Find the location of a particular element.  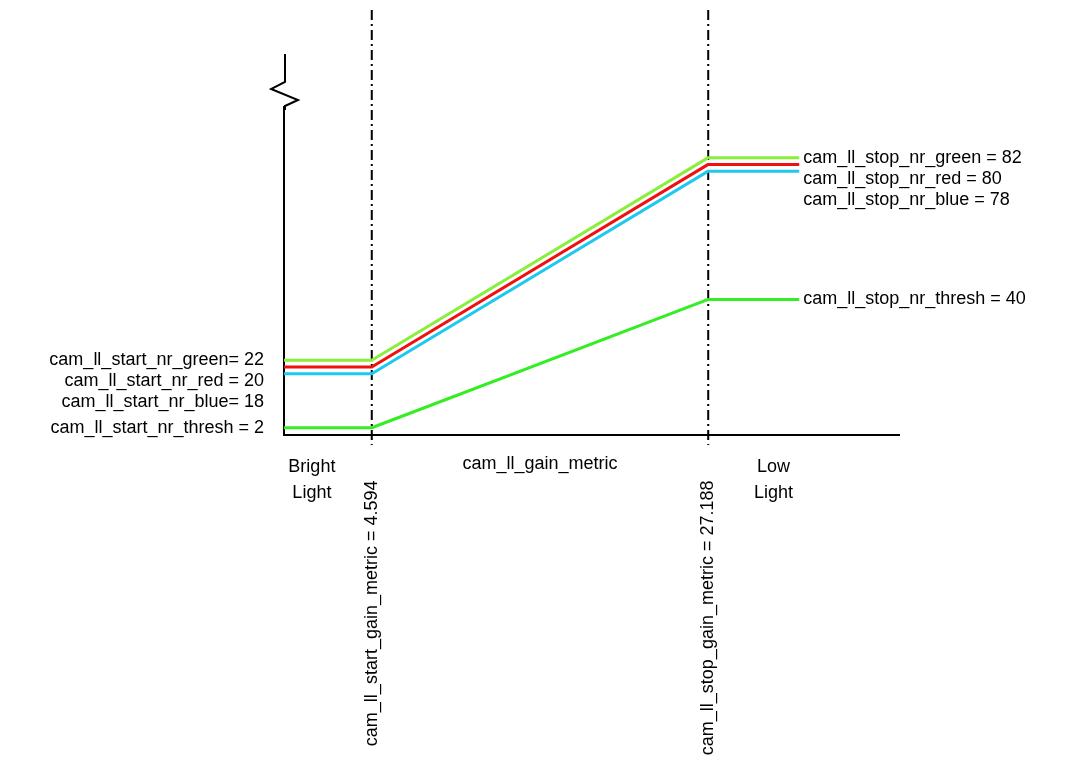

x-tick-label: cam_ll_stop_gain_metric = 27.188 is located at coordinates (708, 618).